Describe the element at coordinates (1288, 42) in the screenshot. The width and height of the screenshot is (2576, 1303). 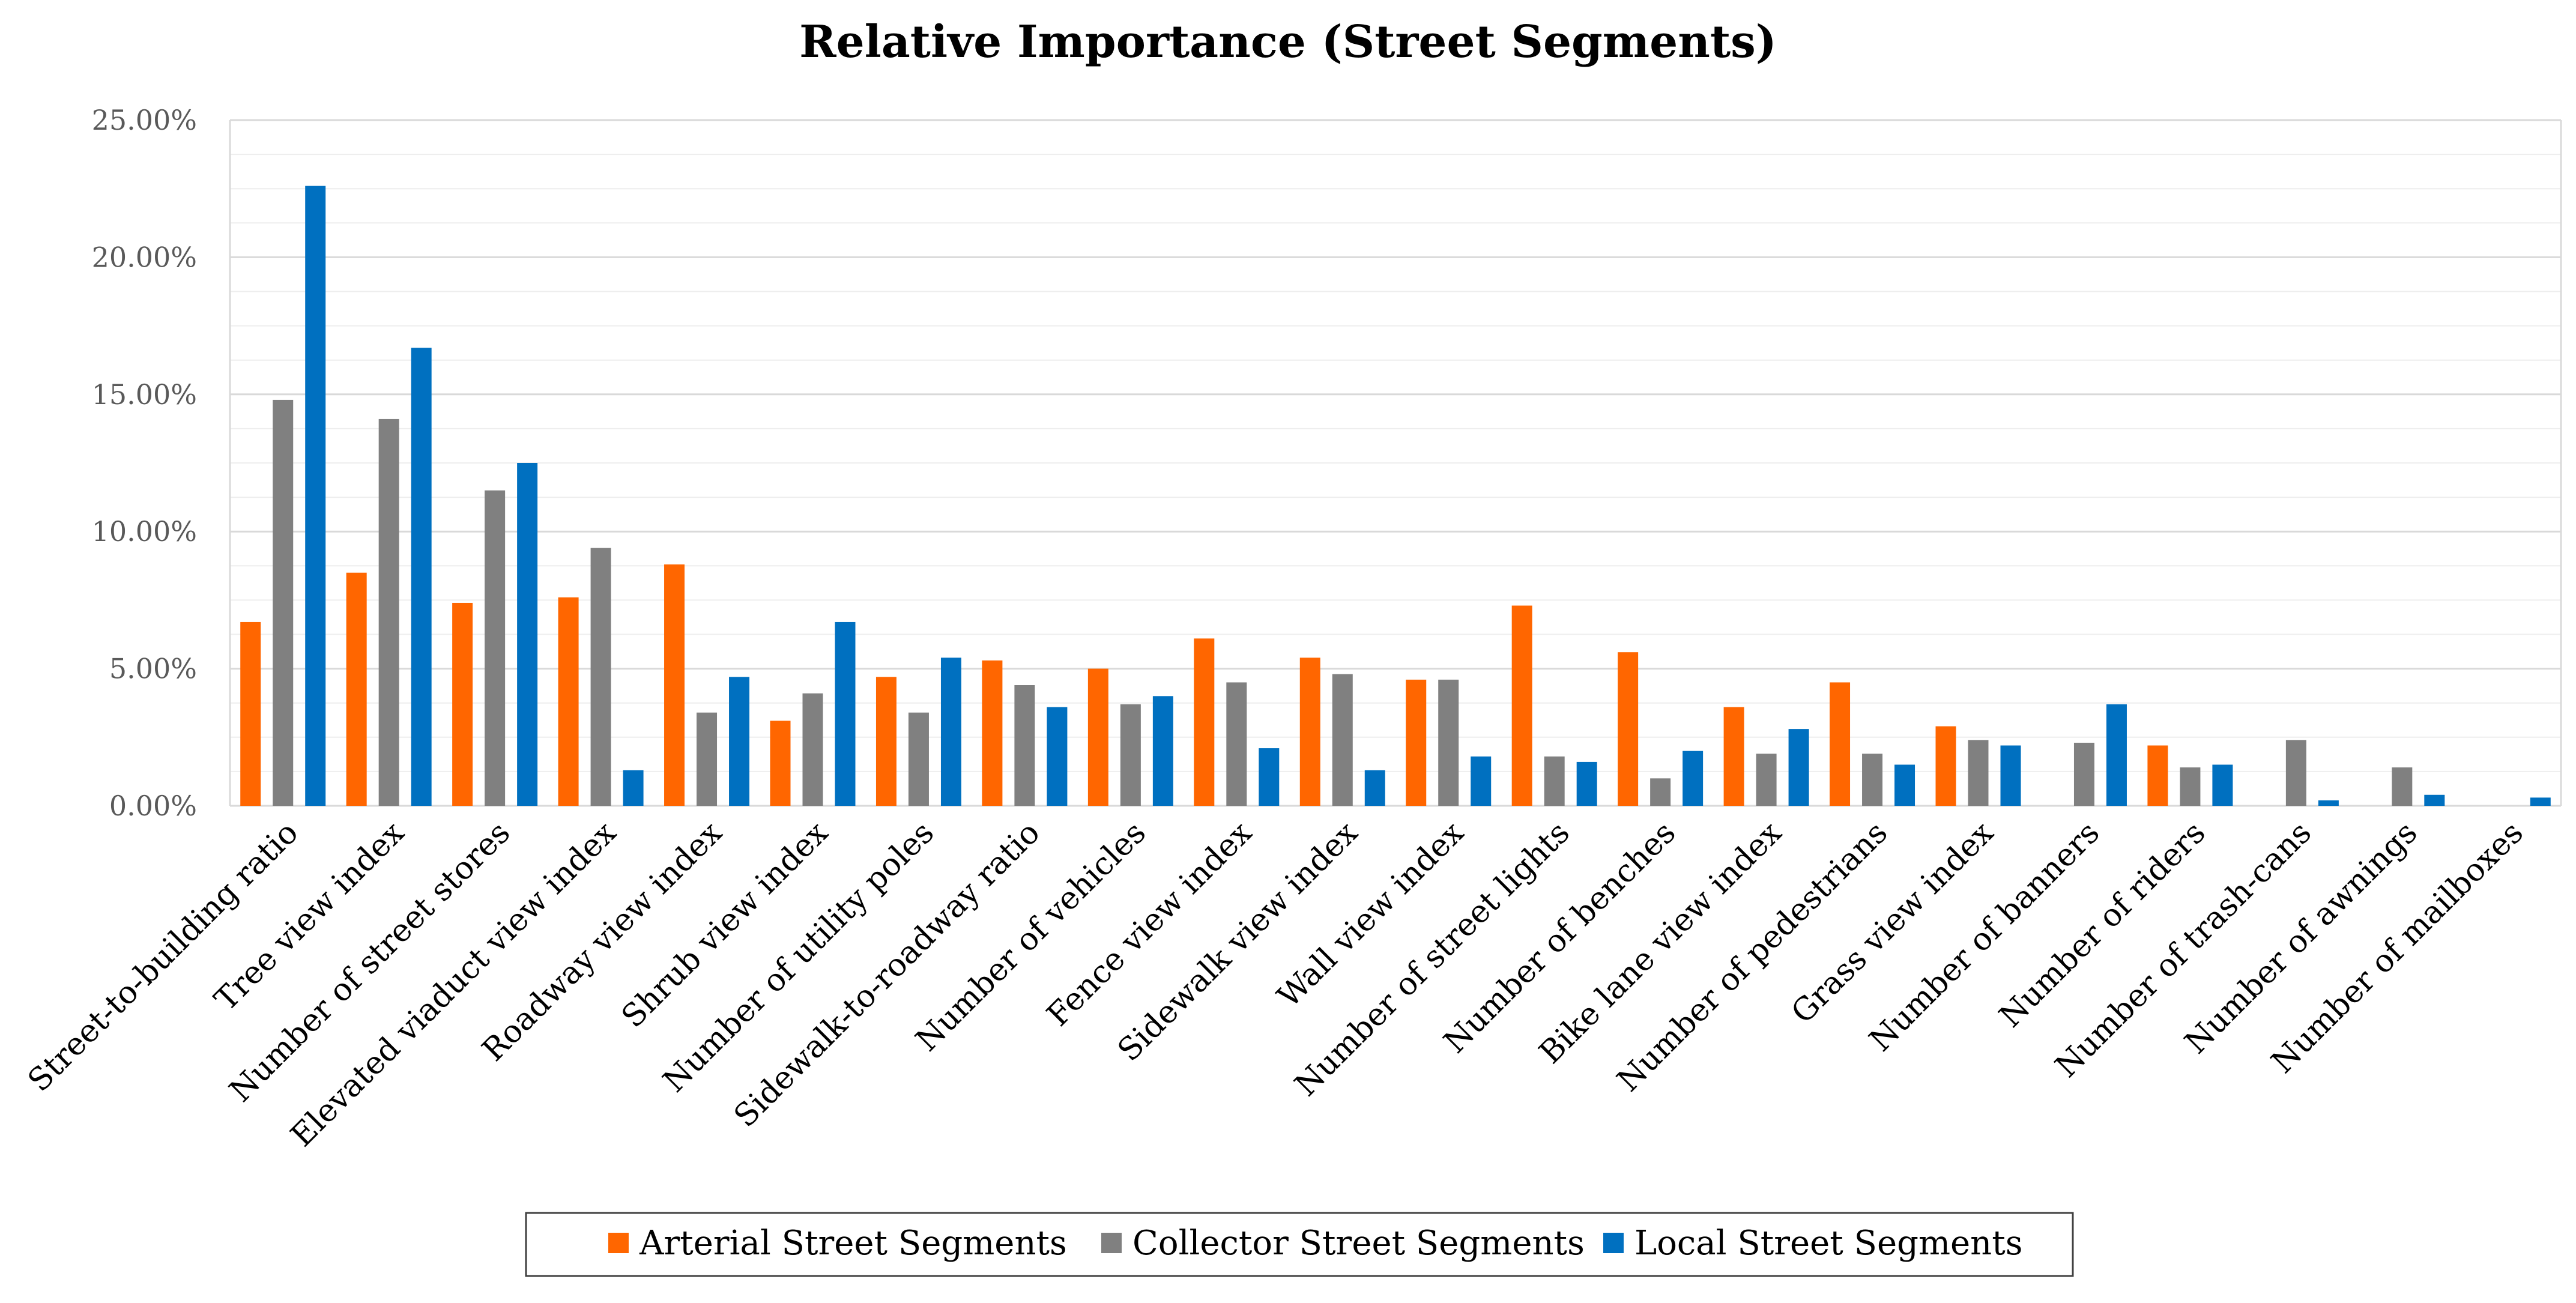
I see `chart-title: Relative Importance (Street Segments)` at that location.